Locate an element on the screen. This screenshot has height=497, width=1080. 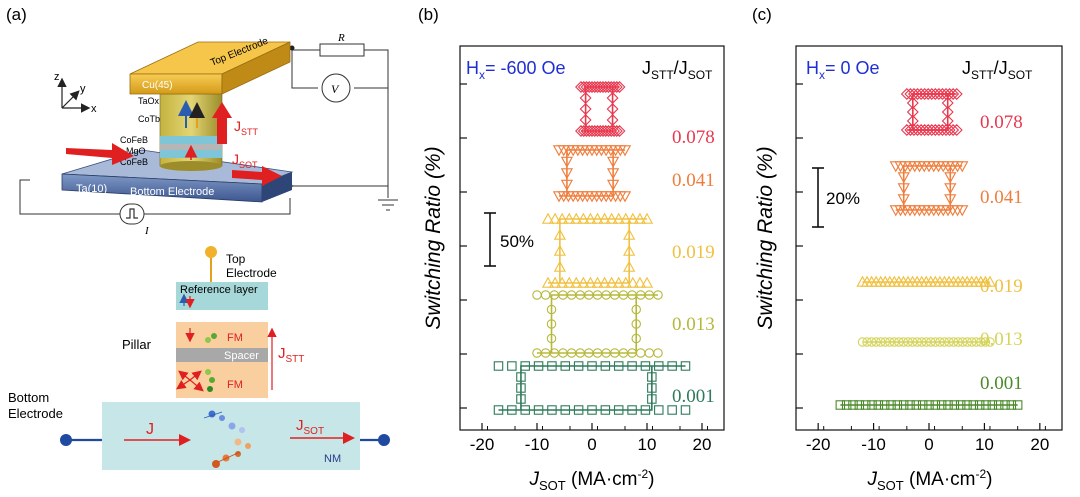
pillar-label: Pillar is located at coordinates (137, 344).